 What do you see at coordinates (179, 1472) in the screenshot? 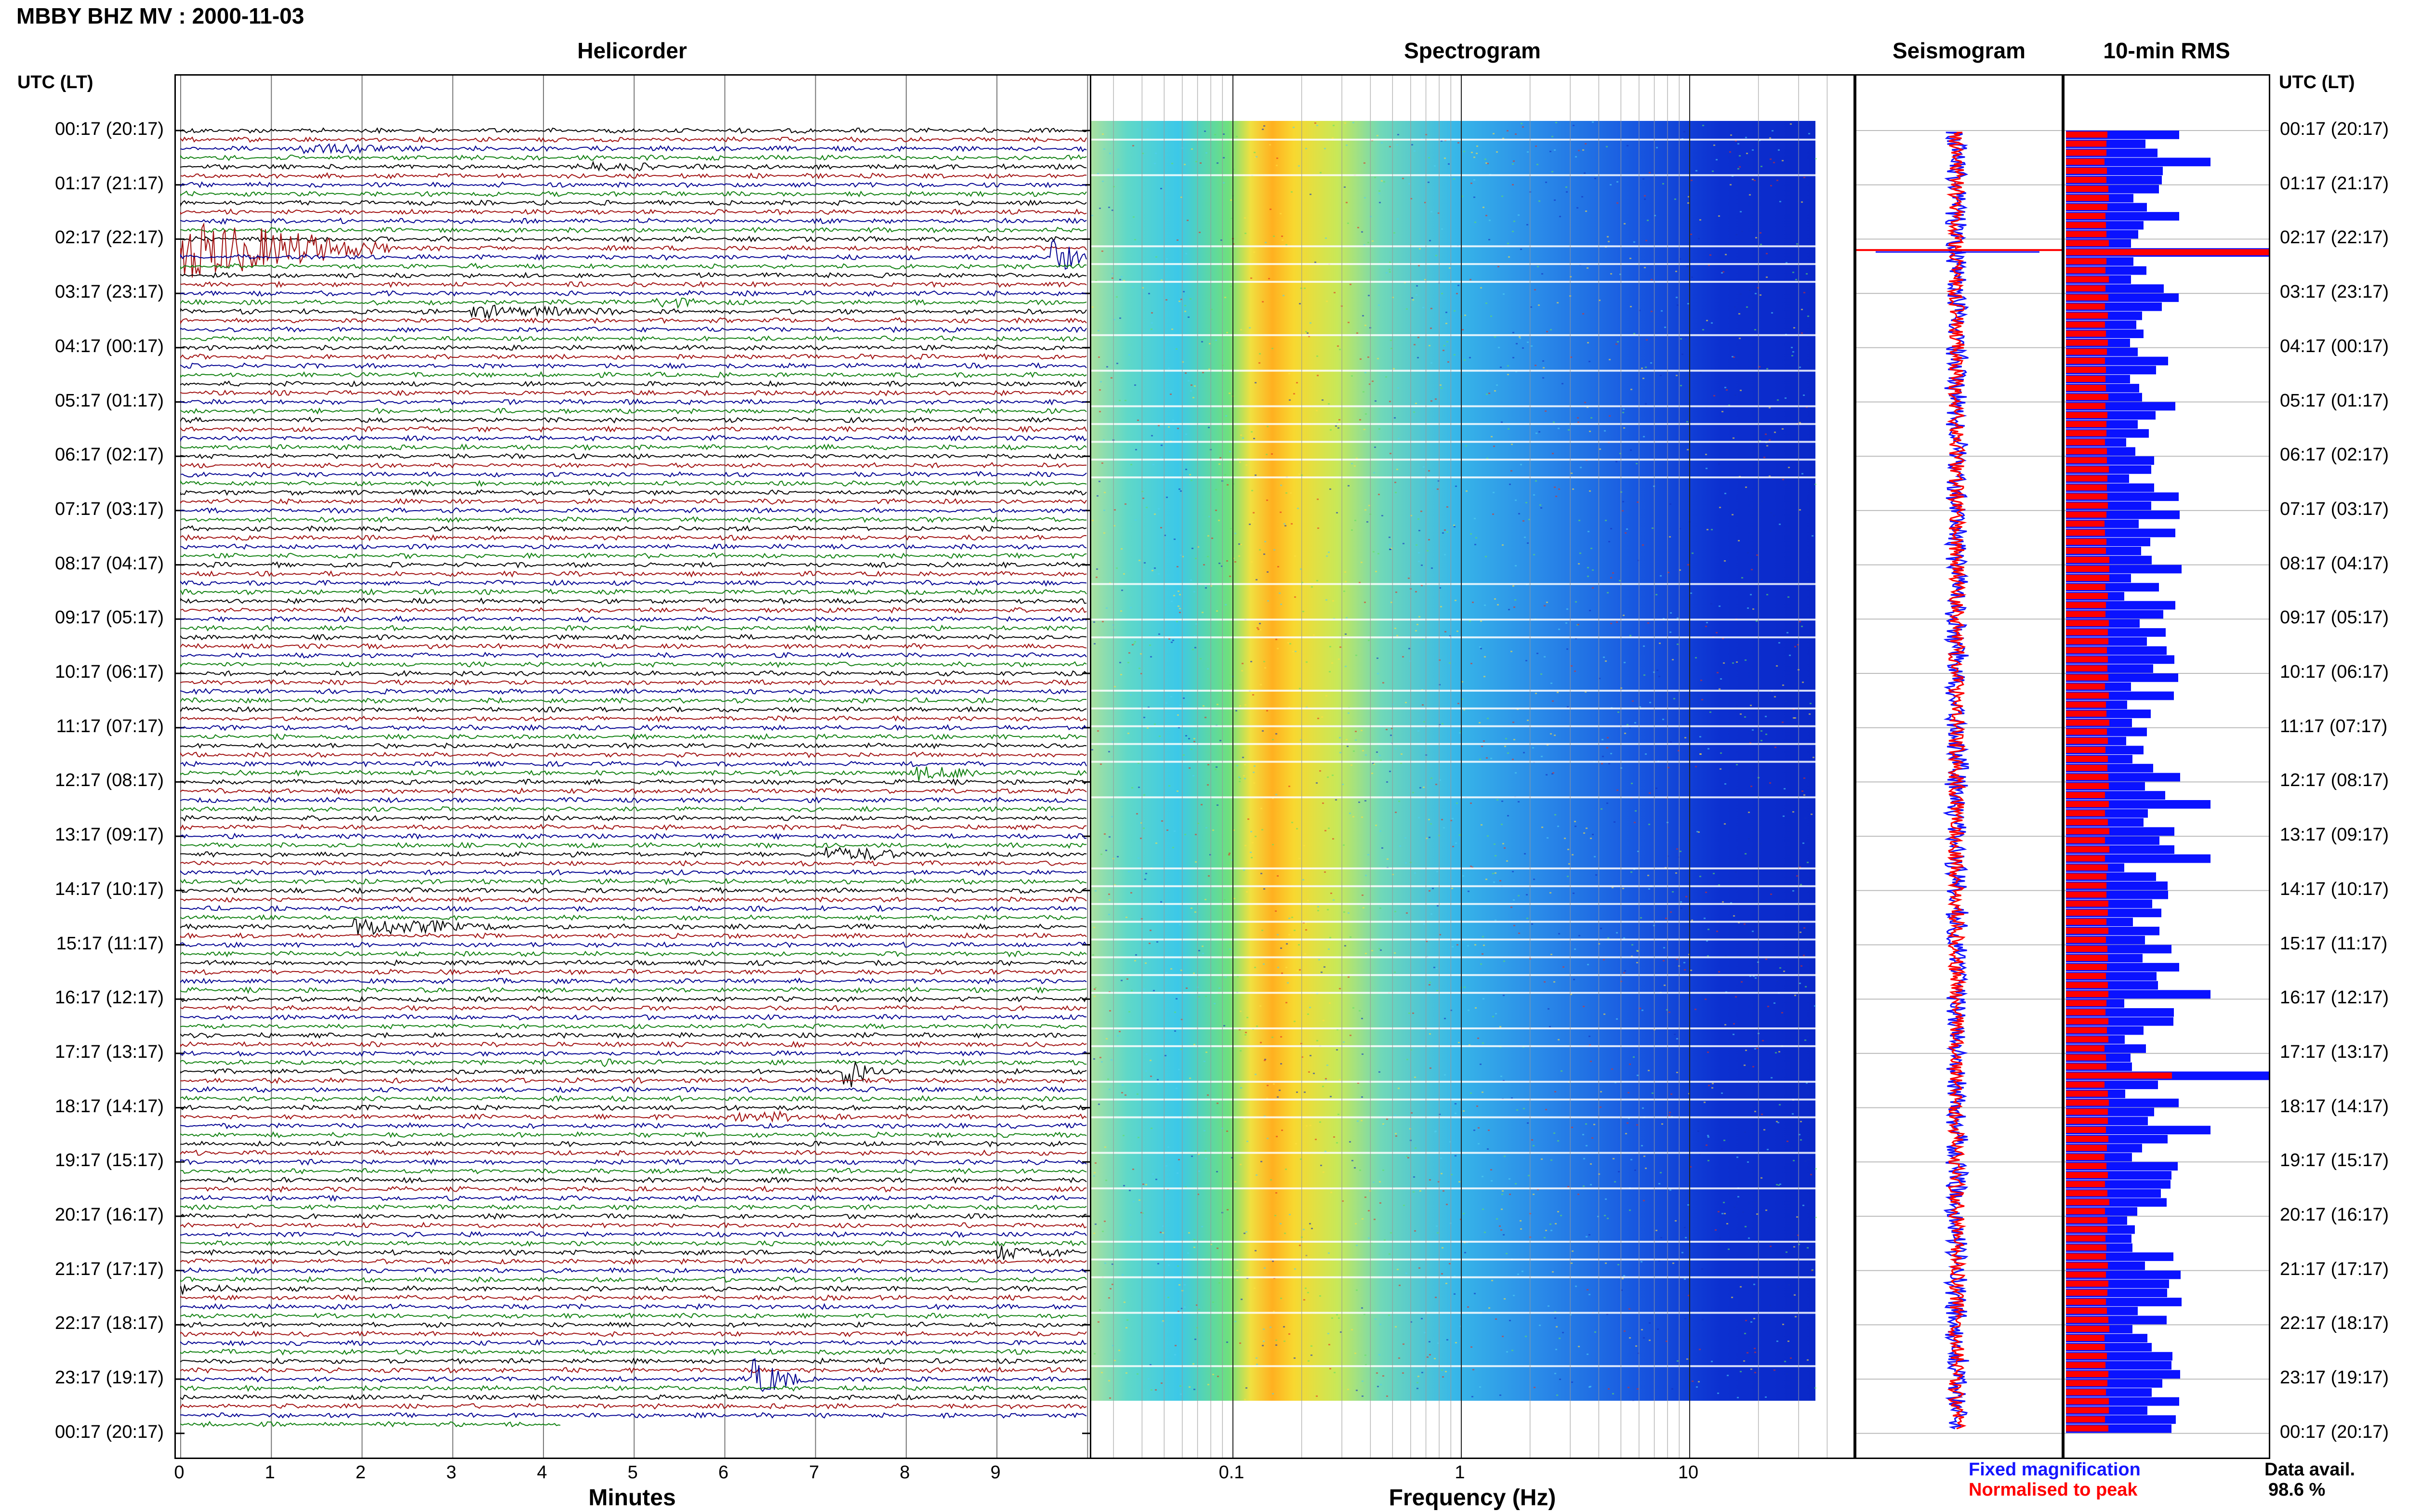
I see `minute-tick-label: 0` at bounding box center [179, 1472].